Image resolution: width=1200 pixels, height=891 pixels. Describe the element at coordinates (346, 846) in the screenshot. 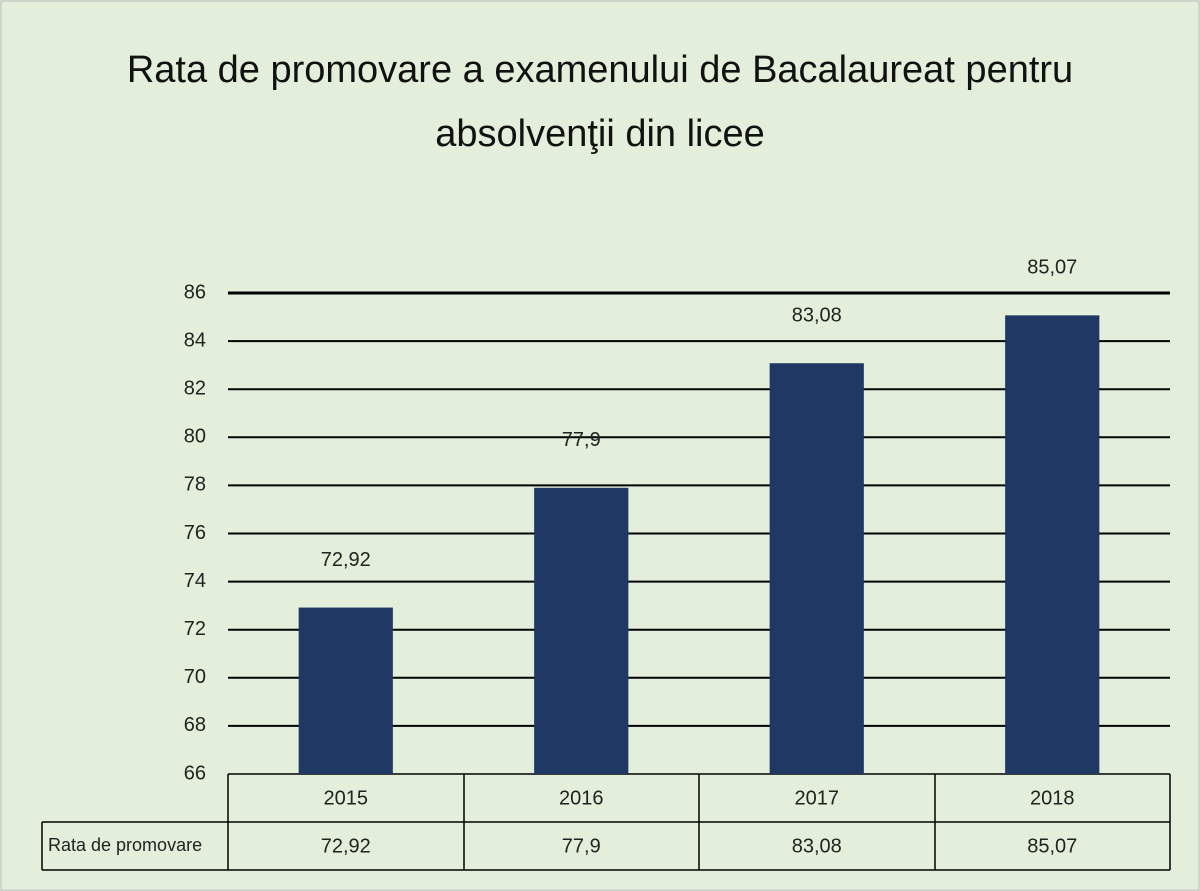

I see `table-value: 72,92` at that location.